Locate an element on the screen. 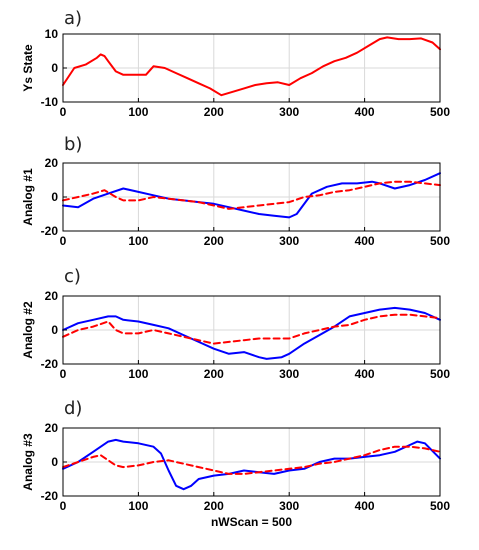 This screenshot has height=550, width=479. y-axis-label: Ys State is located at coordinates (28, 68).